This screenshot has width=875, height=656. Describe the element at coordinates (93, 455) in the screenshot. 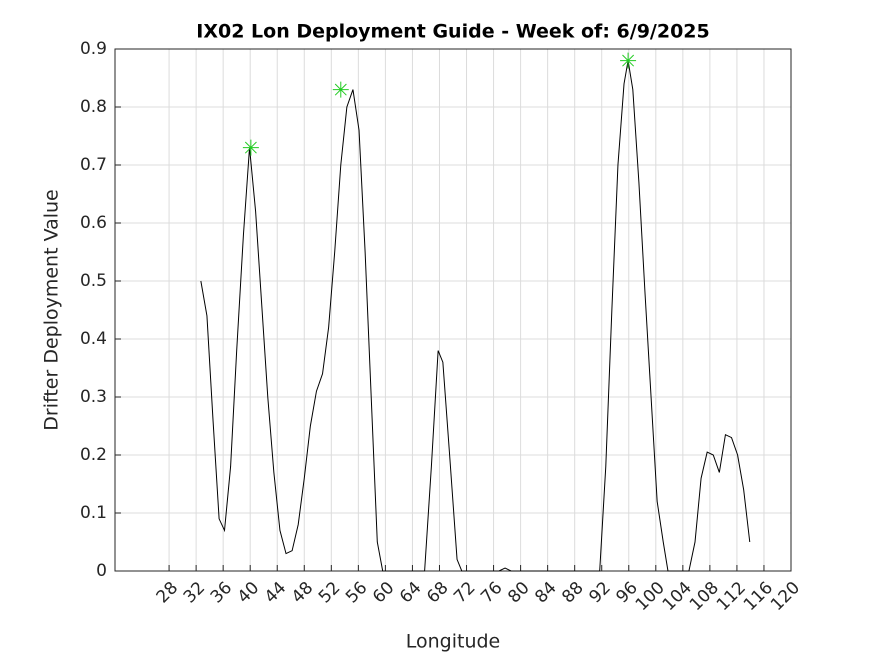

I see `y-tick-label: 0.2` at that location.